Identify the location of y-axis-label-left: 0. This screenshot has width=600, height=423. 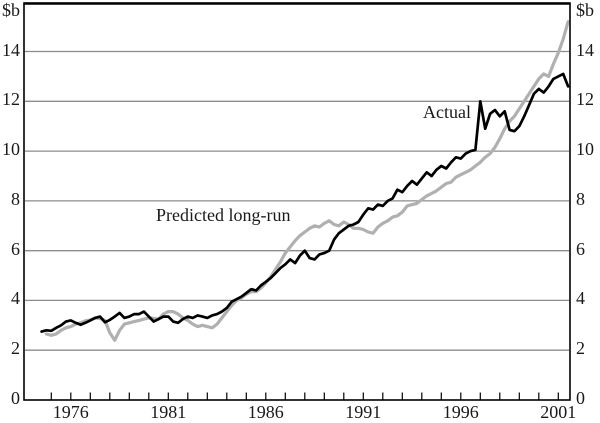
(15, 398).